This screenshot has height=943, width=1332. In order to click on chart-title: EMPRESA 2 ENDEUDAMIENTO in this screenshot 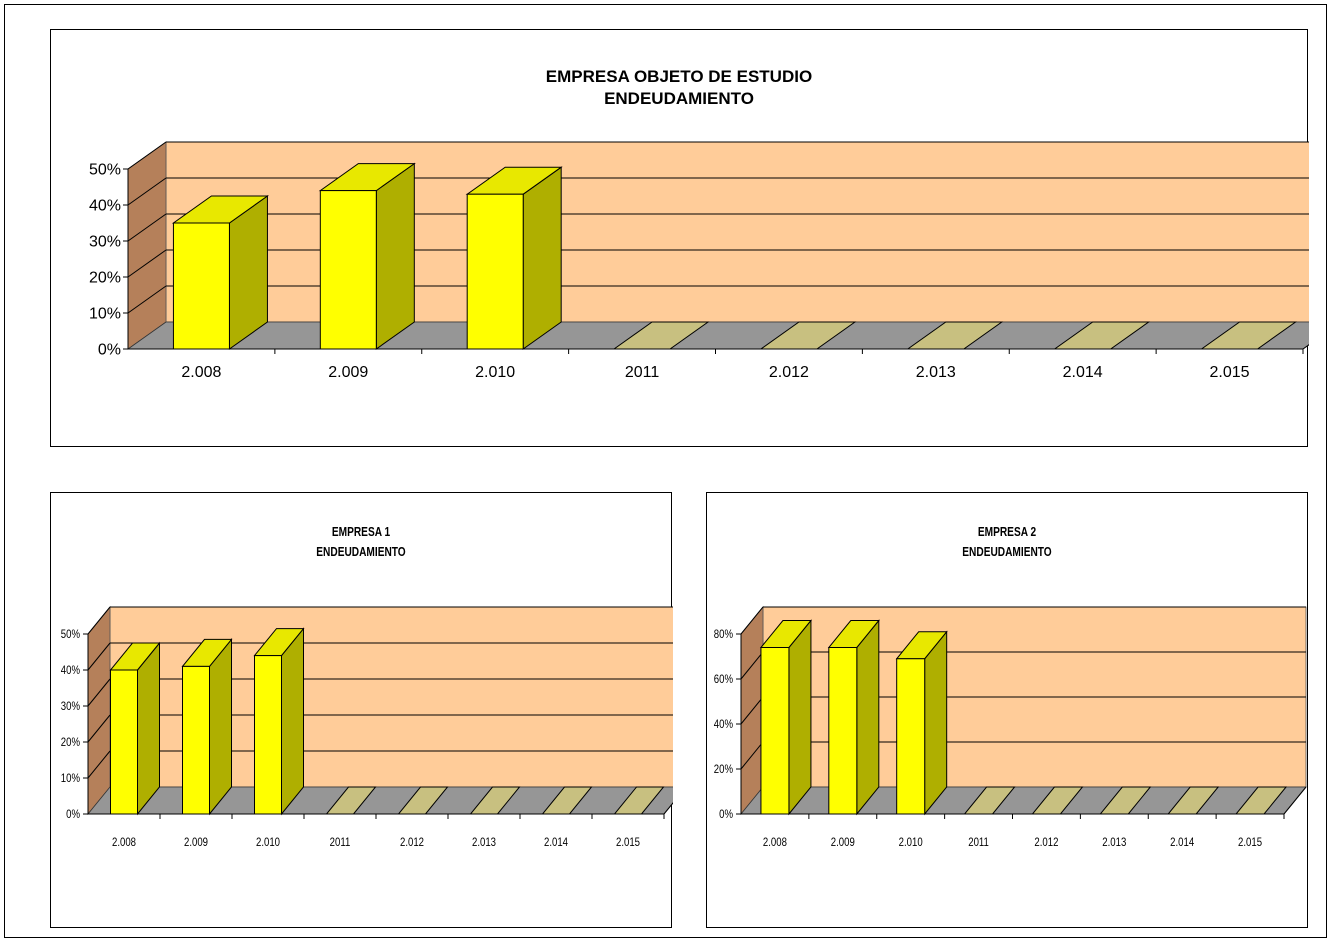, I will do `click(1007, 542)`.